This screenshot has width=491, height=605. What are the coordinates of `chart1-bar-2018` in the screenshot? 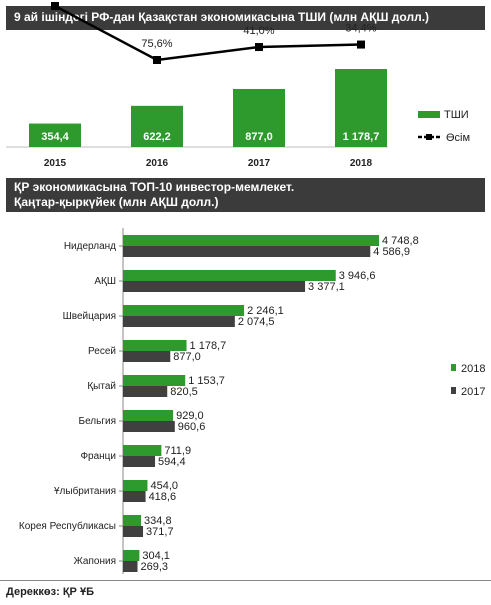 It's located at (361, 108).